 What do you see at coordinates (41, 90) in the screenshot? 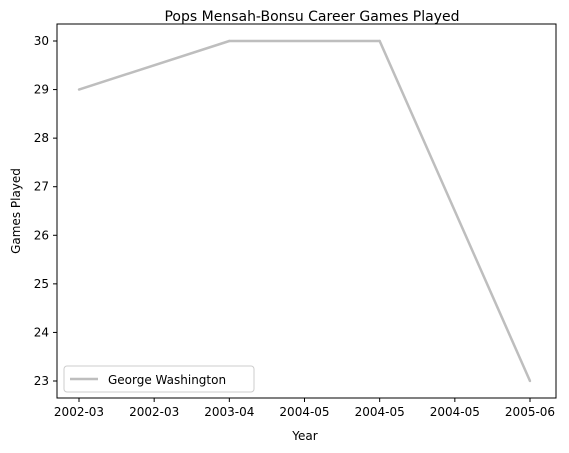
I see `y-tick-label: 29` at bounding box center [41, 90].